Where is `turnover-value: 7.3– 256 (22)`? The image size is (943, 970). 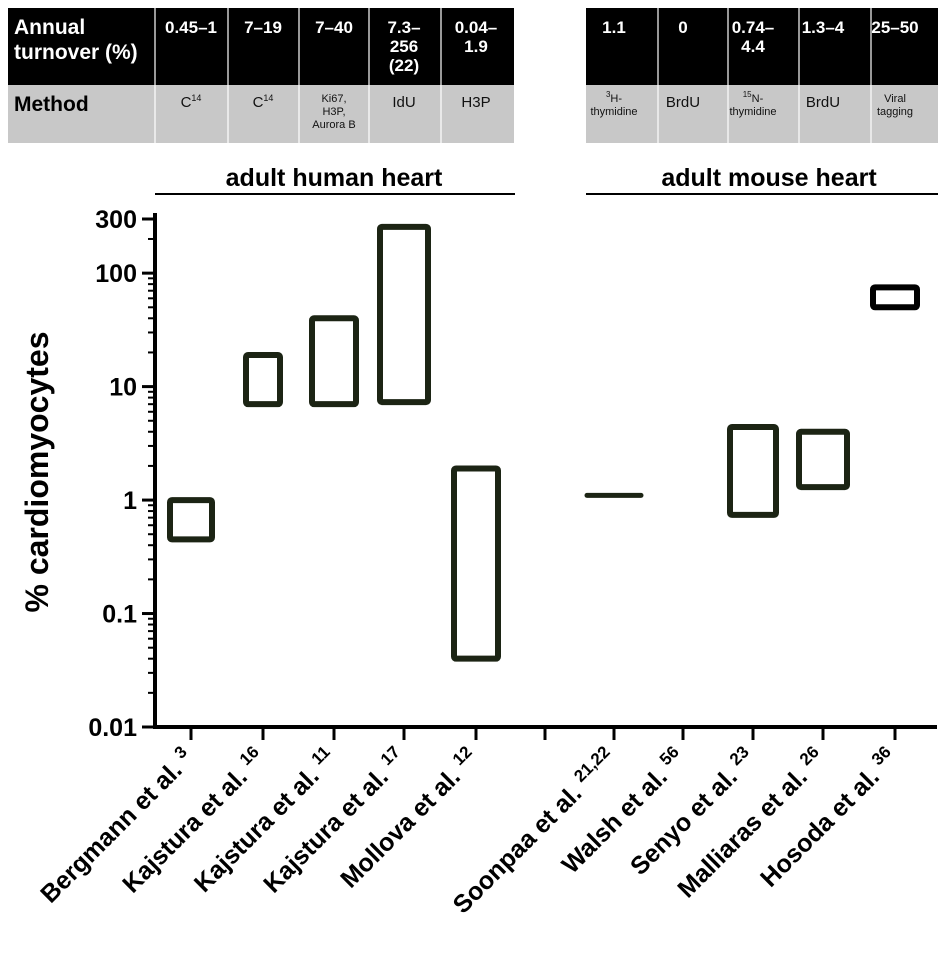
turnover-value: 7.3– 256 (22) is located at coordinates (403, 46).